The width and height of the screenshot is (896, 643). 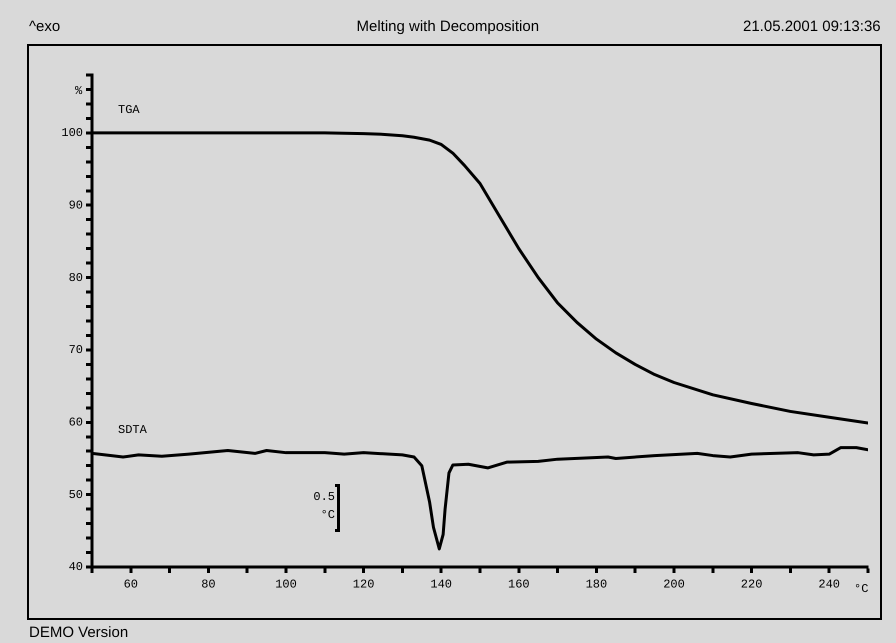 I want to click on x-tick-label: 140, so click(x=441, y=584).